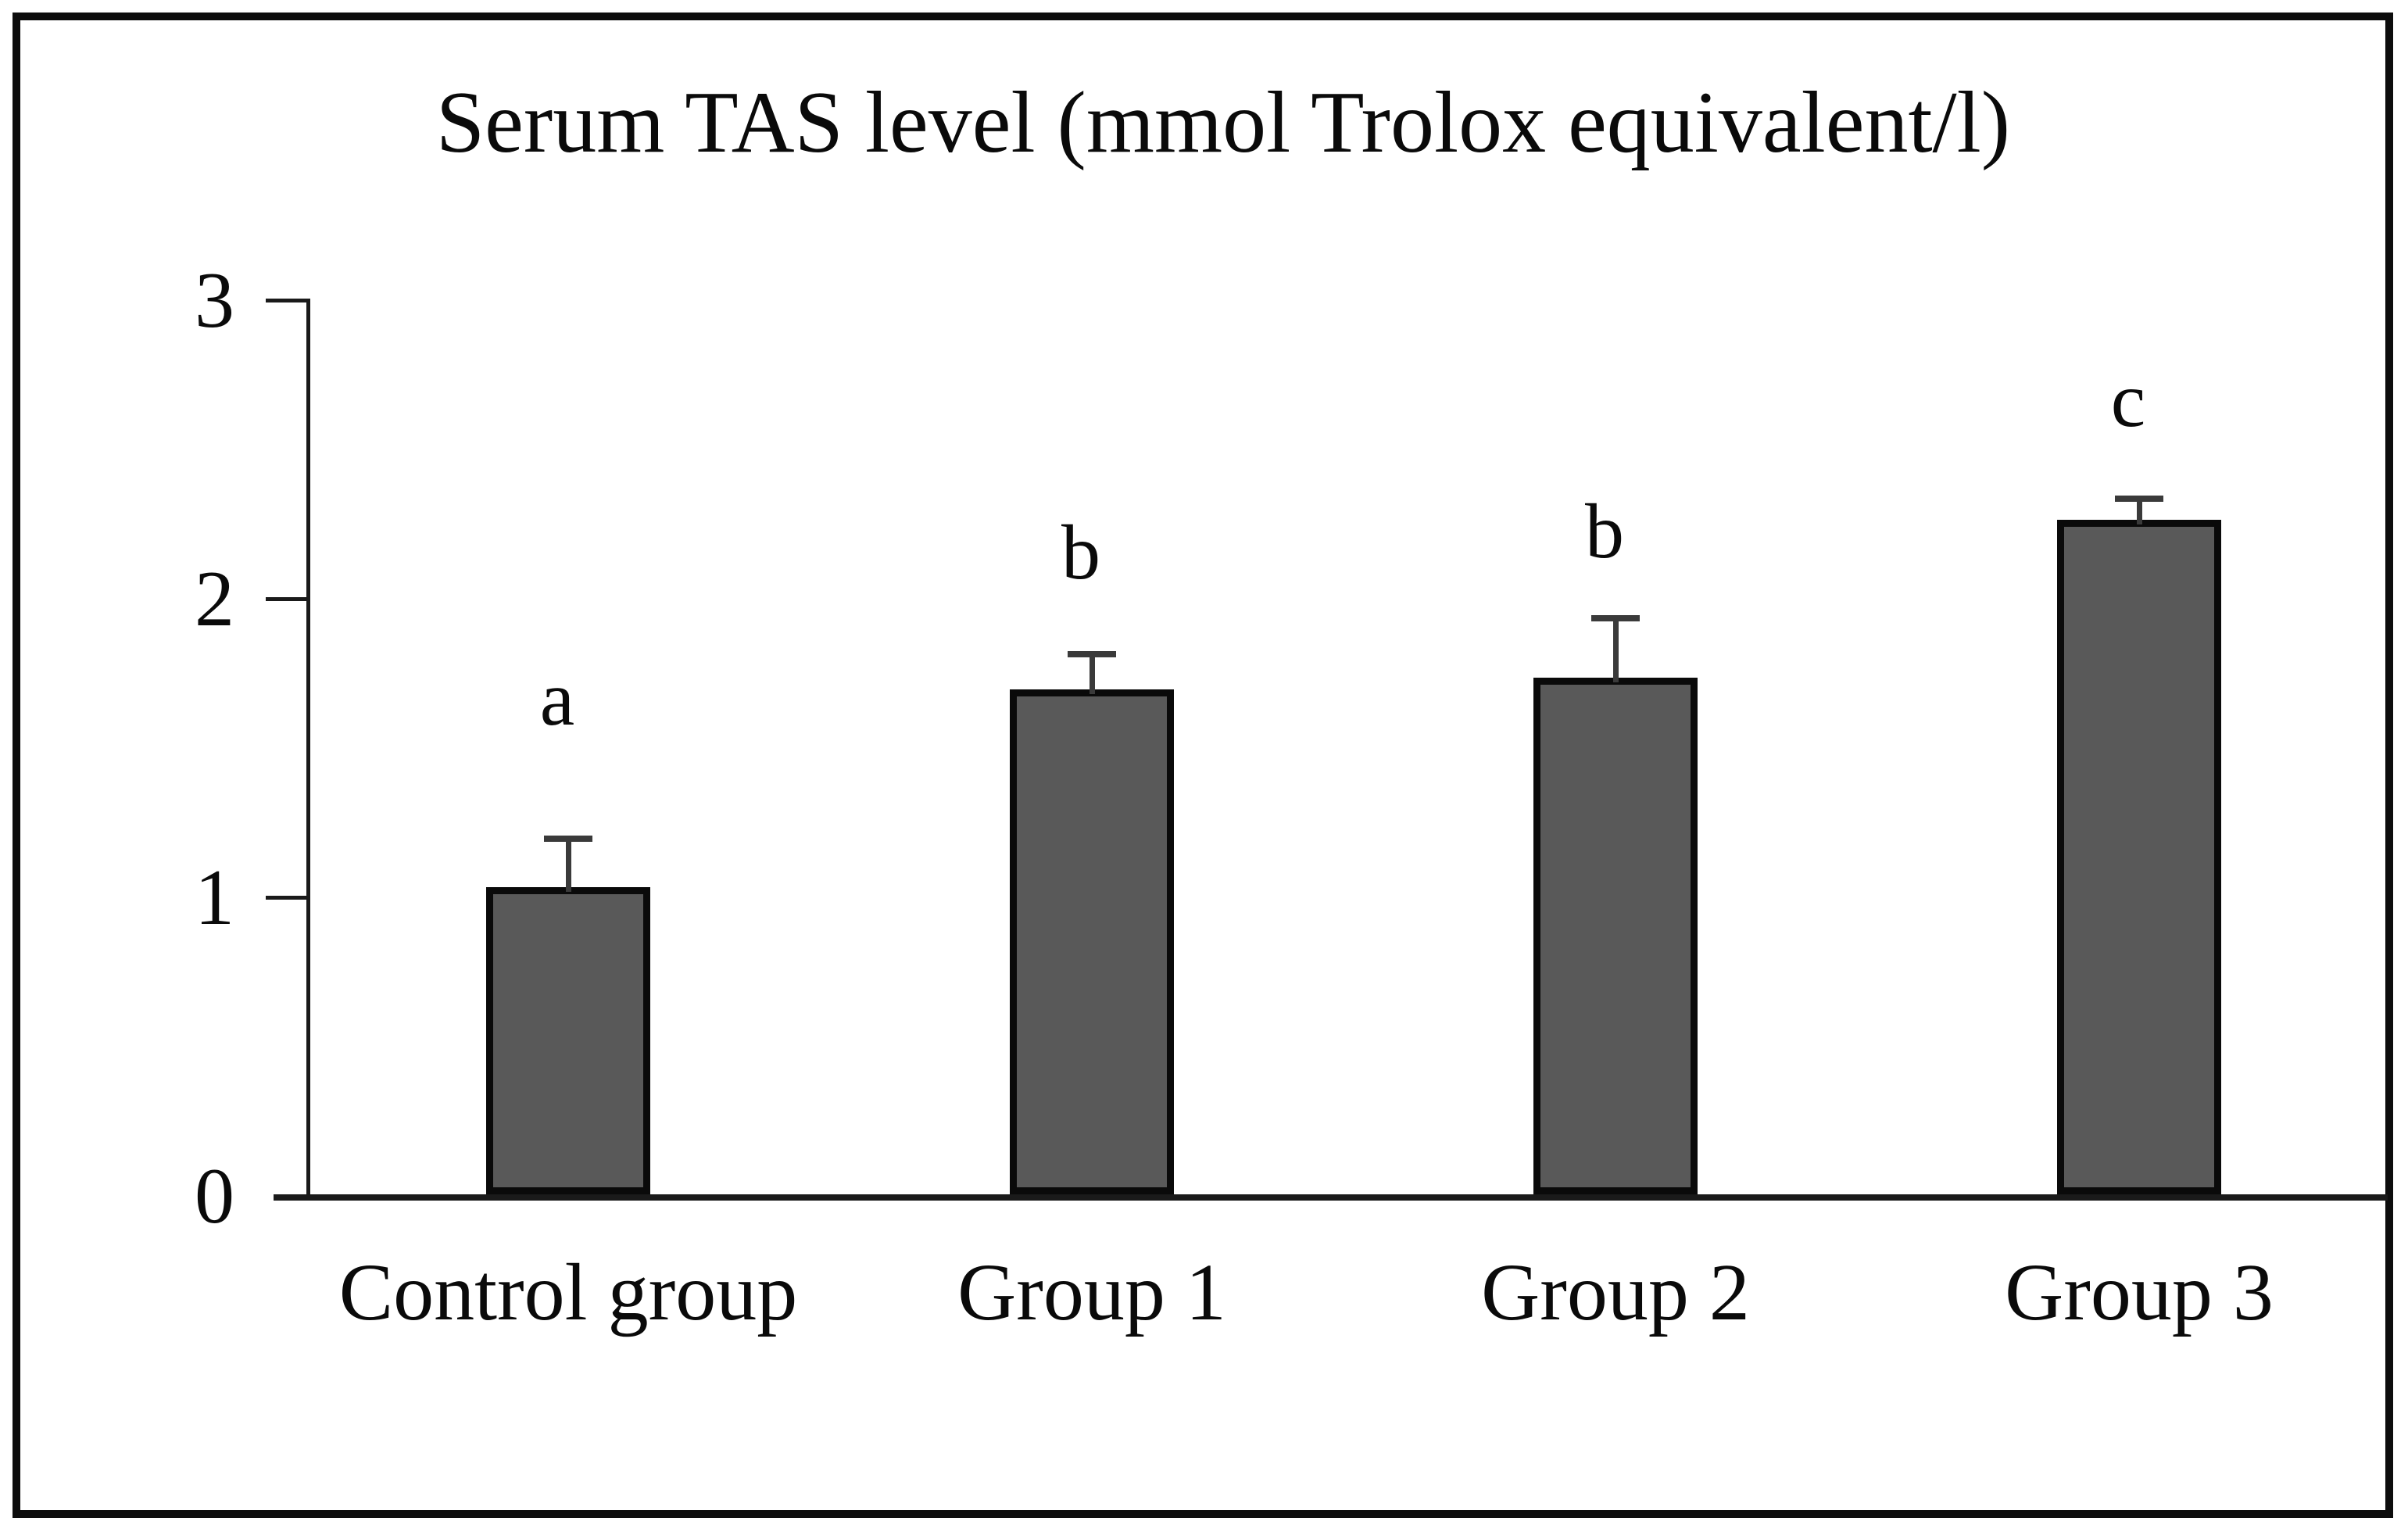 The width and height of the screenshot is (2408, 1532). I want to click on y-axis-tick-label: 1, so click(214, 898).